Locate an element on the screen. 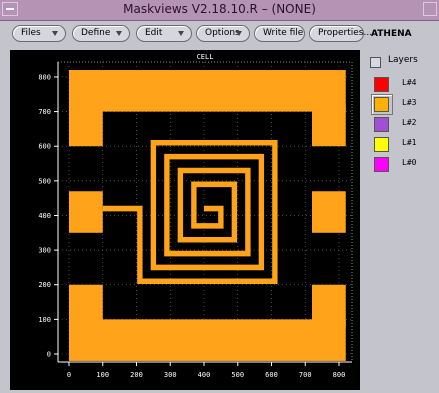 Image resolution: width=439 pixels, height=393 pixels. toolbar-button: Define is located at coordinates (101, 33).